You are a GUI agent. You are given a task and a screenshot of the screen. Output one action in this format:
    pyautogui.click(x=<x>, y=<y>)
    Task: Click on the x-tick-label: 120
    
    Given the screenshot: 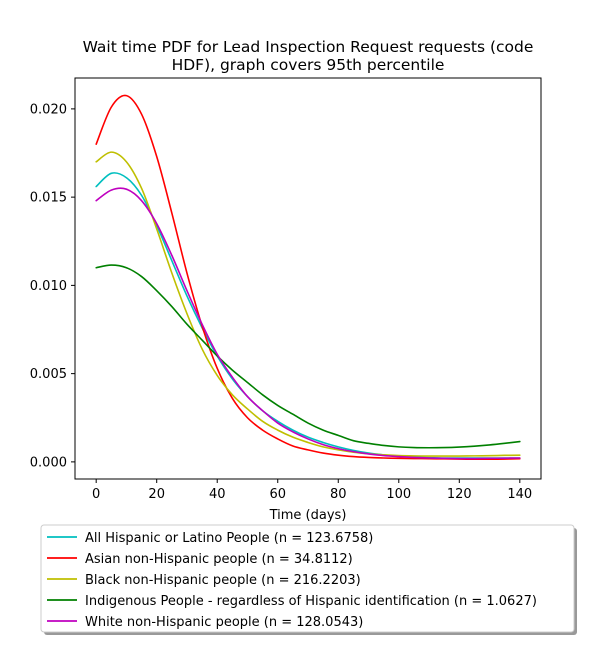 What is the action you would take?
    pyautogui.click(x=459, y=494)
    